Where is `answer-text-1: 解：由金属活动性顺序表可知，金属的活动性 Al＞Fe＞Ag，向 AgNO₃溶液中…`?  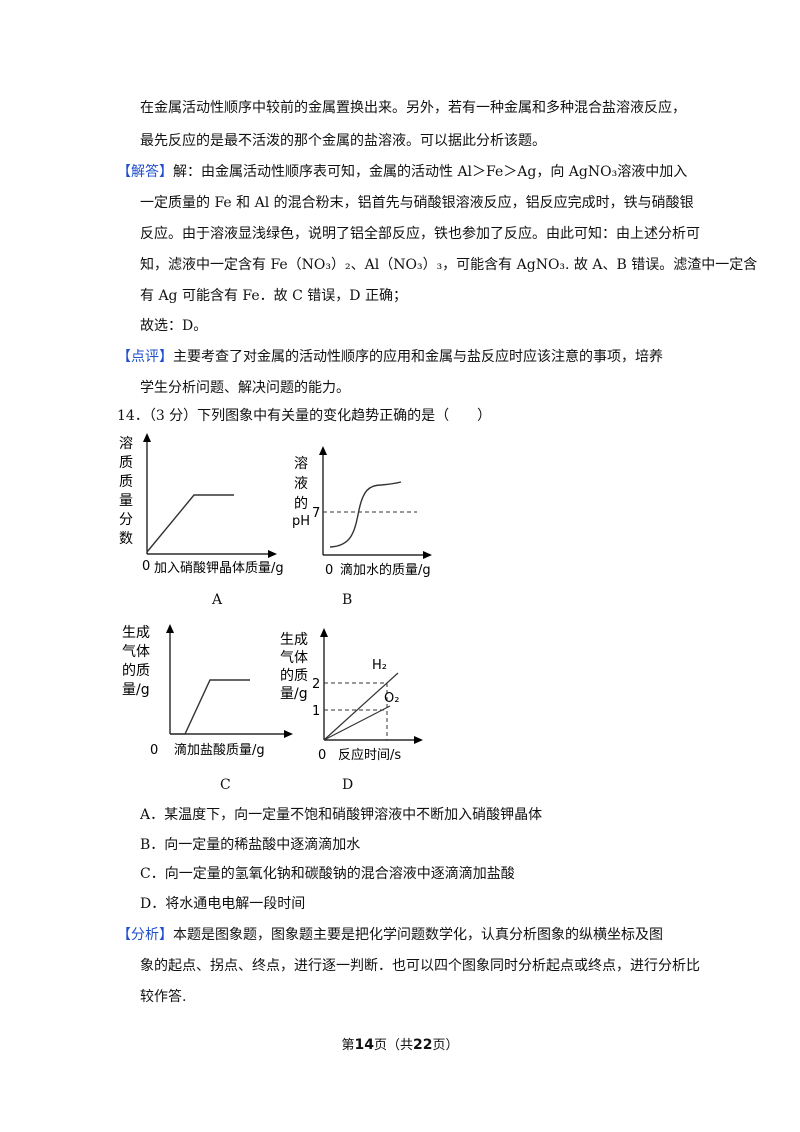 answer-text-1: 解：由金属活动性顺序表可知，金属的活动性 Al＞Fe＞Ag，向 AgNO₃溶液中… is located at coordinates (430, 172).